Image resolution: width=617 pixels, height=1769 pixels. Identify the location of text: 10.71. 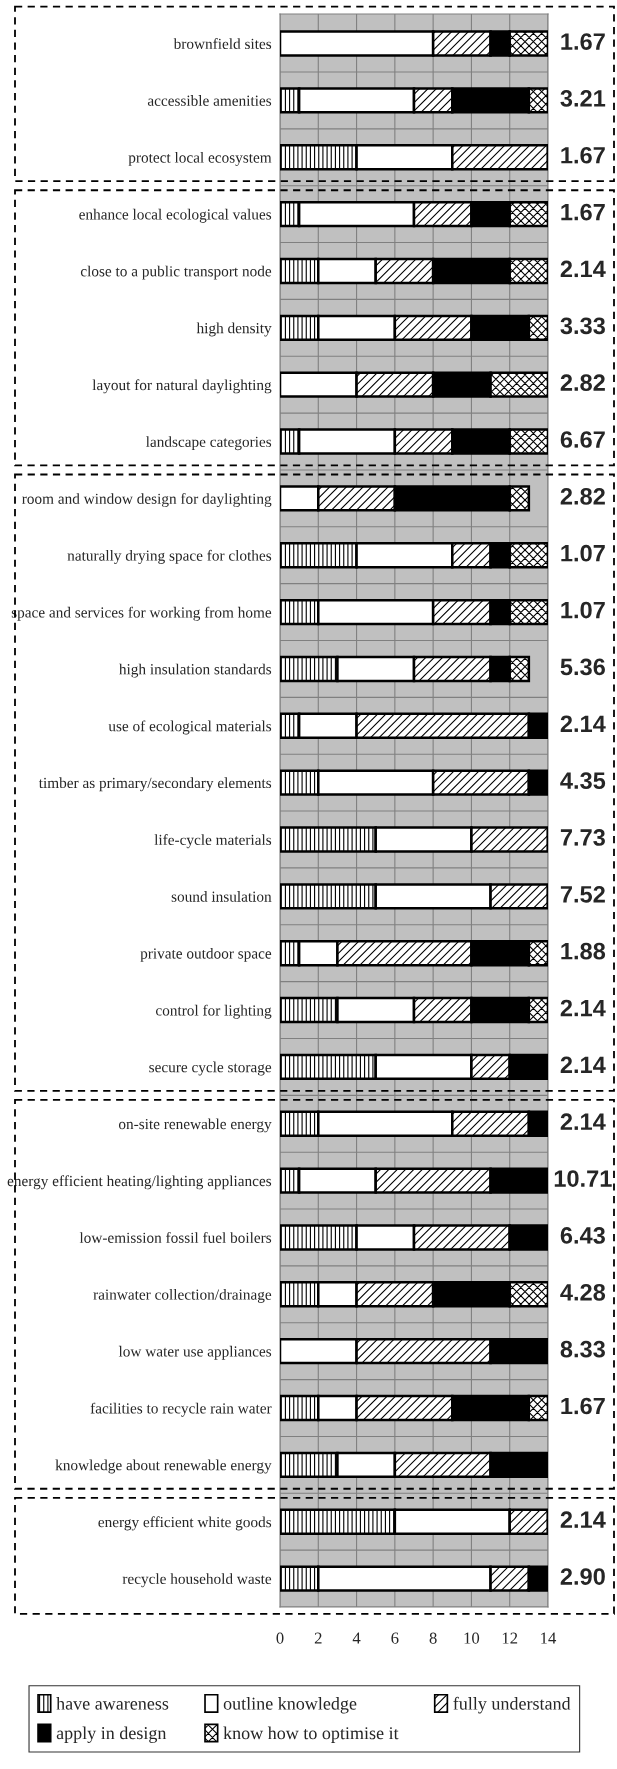
(583, 1178).